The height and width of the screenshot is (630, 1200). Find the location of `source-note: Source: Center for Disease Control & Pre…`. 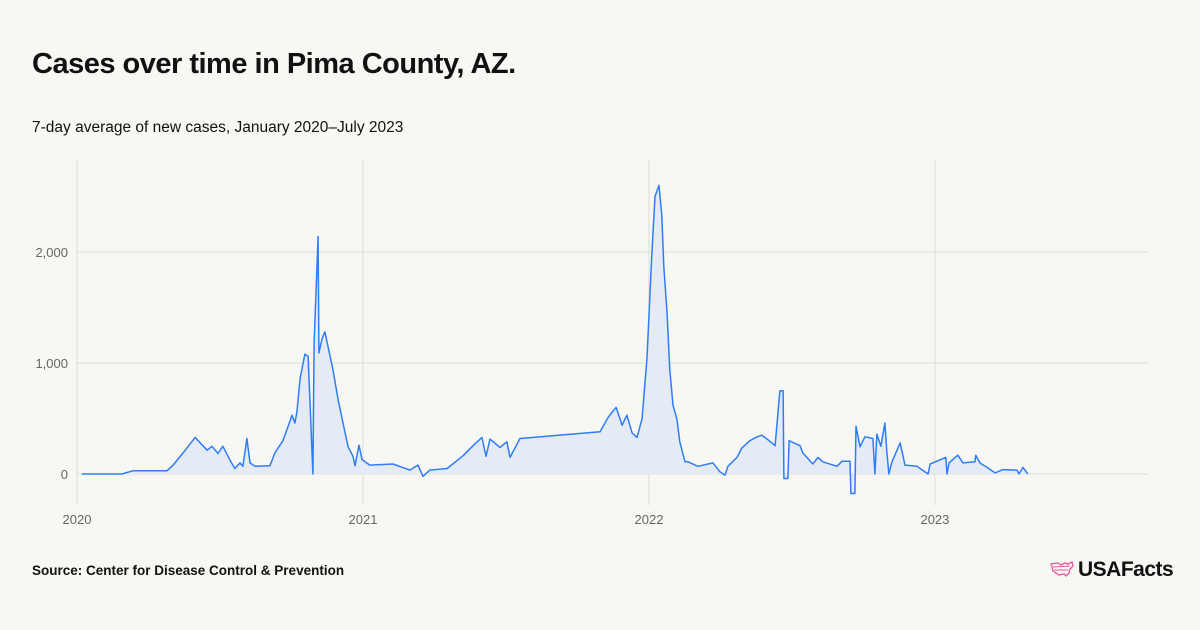

source-note: Source: Center for Disease Control & Pre… is located at coordinates (188, 570).